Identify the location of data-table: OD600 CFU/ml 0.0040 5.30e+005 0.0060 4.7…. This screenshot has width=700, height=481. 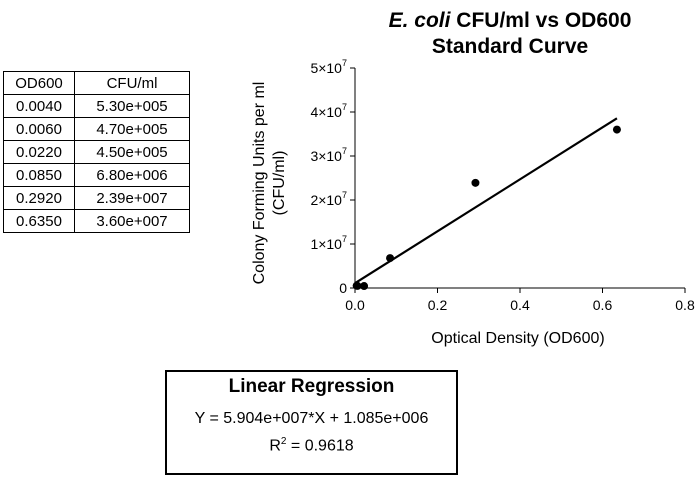
(96, 152).